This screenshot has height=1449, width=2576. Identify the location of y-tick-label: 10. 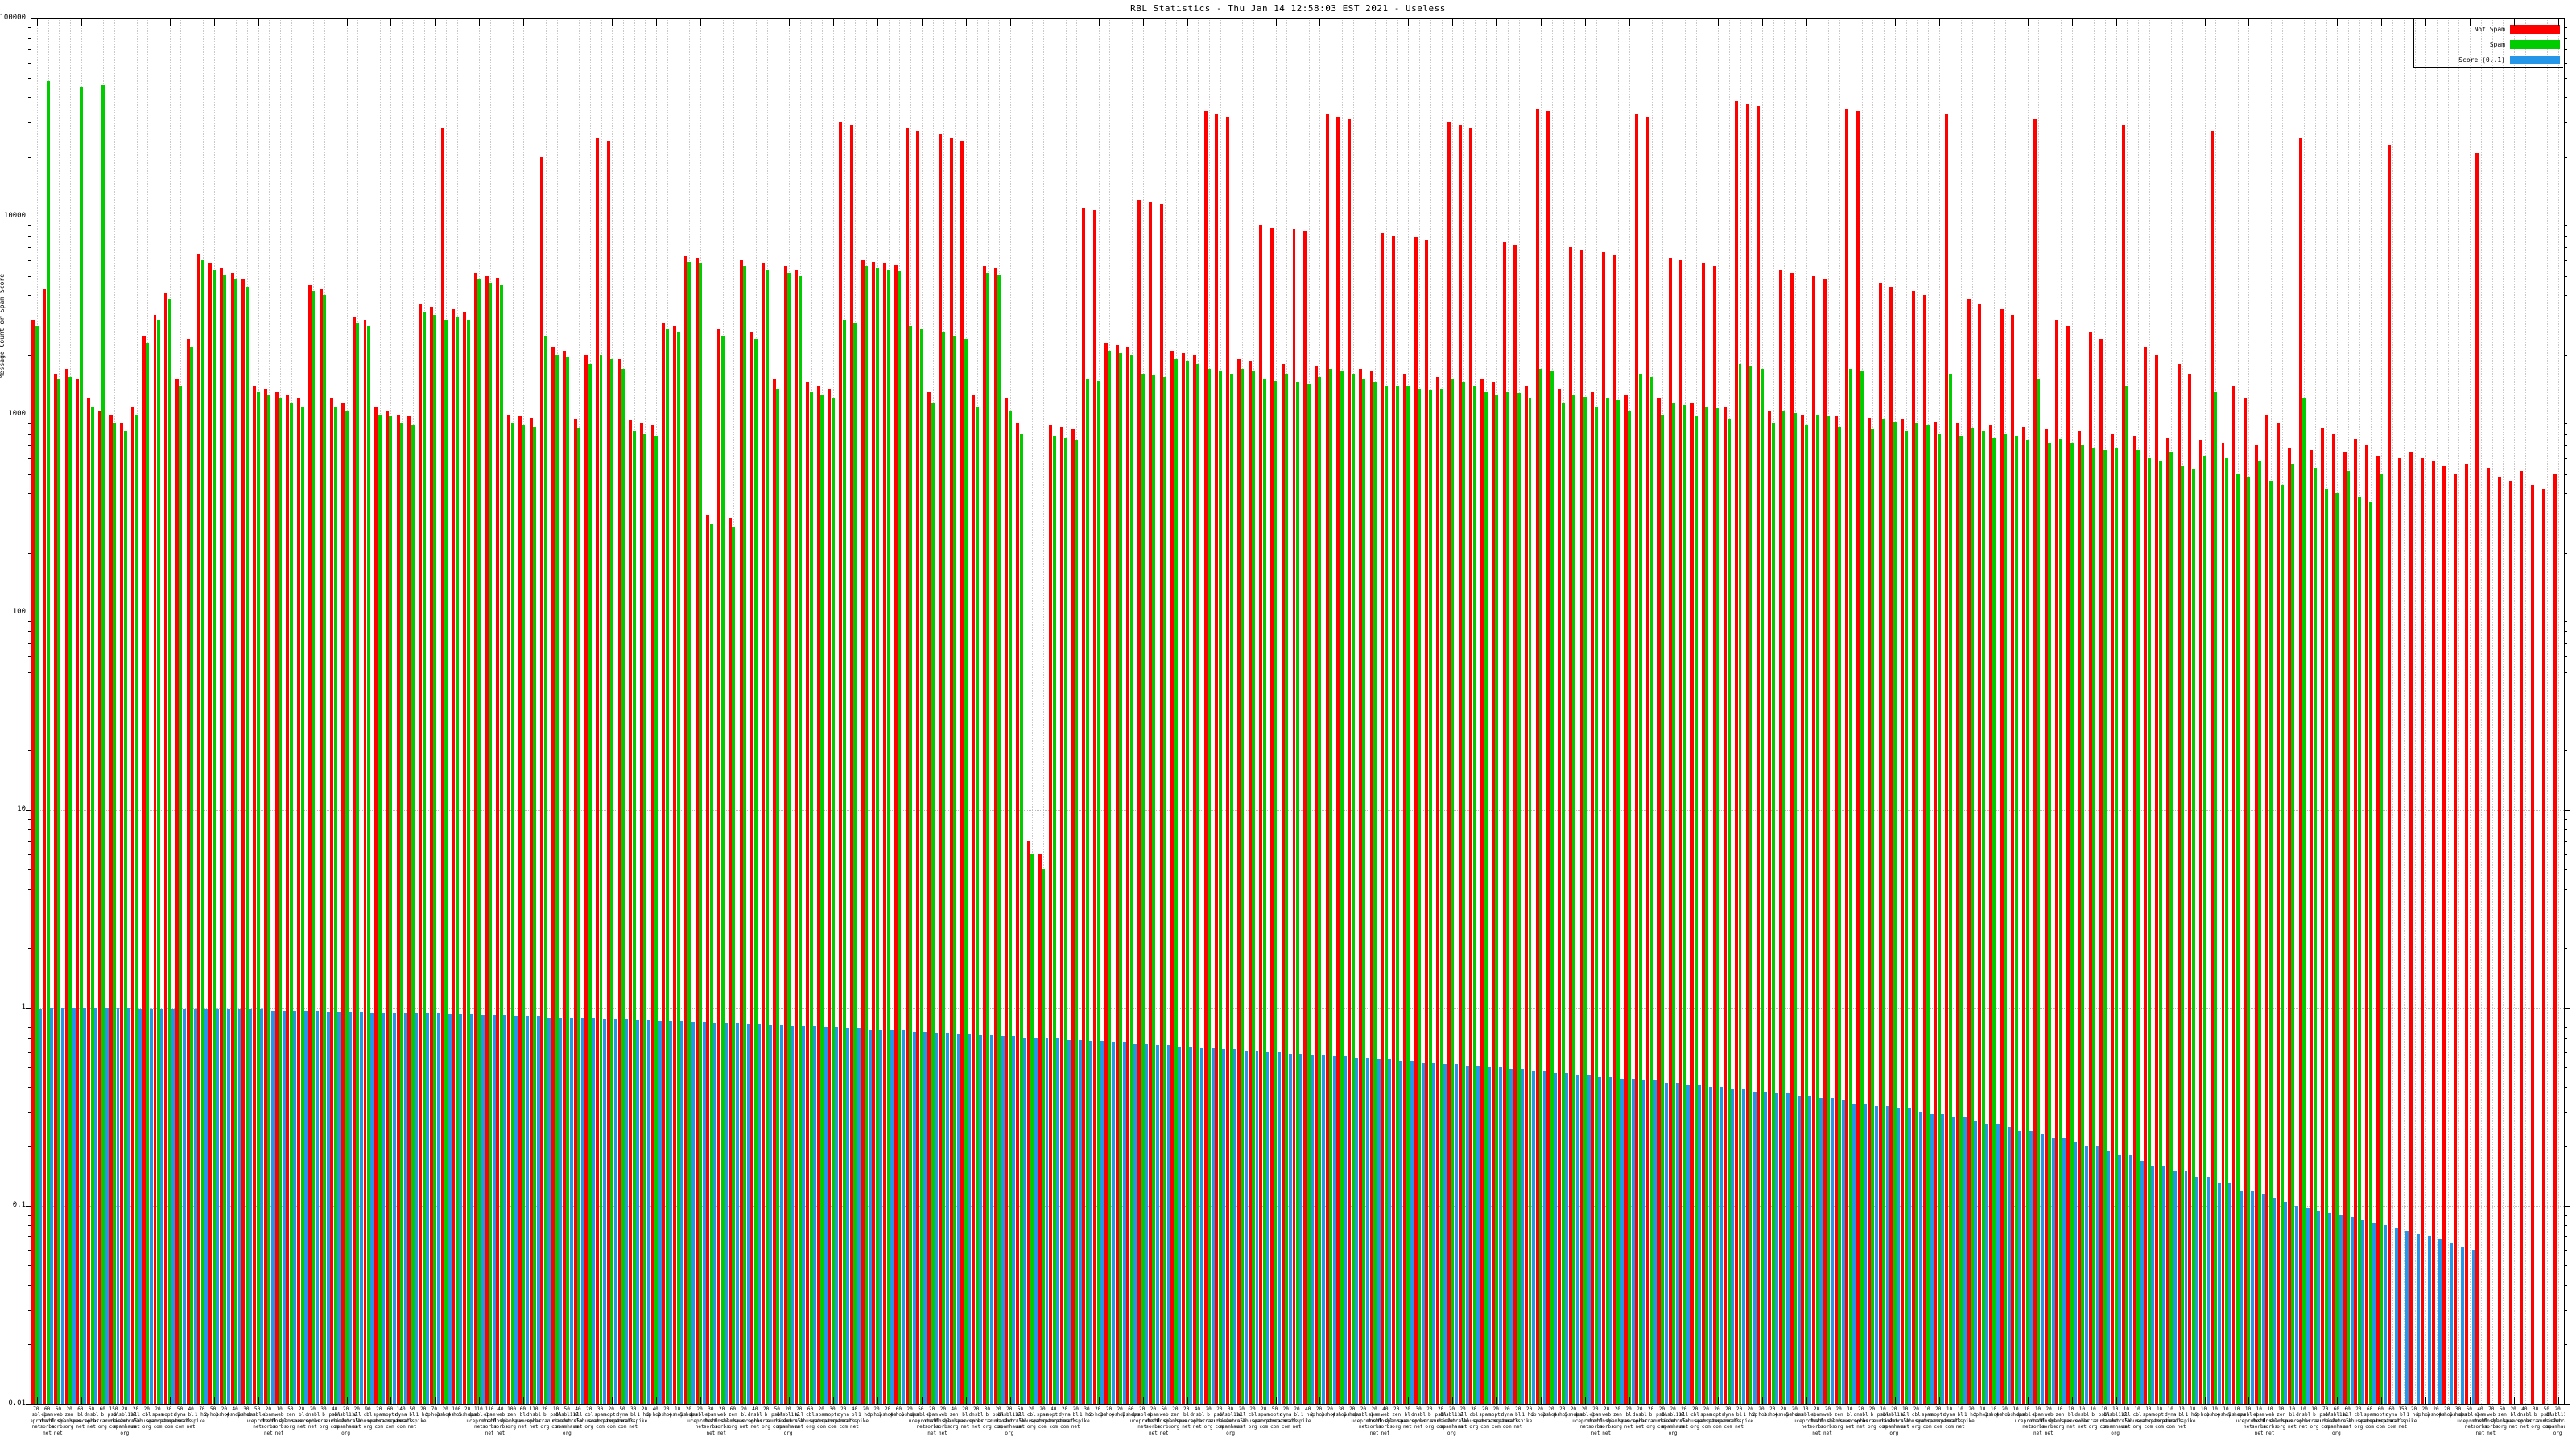
(21, 809).